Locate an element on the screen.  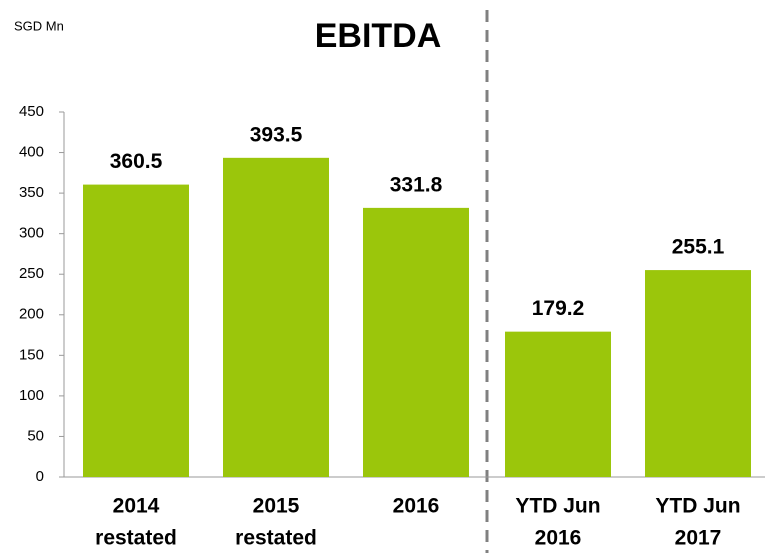
value-label: 331.8 is located at coordinates (416, 184).